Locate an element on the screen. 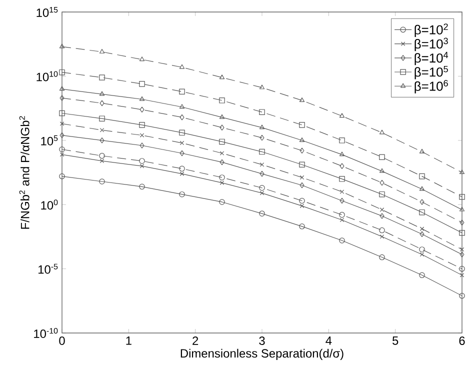 The image size is (474, 376). x-tick-label: 1 is located at coordinates (129, 340).